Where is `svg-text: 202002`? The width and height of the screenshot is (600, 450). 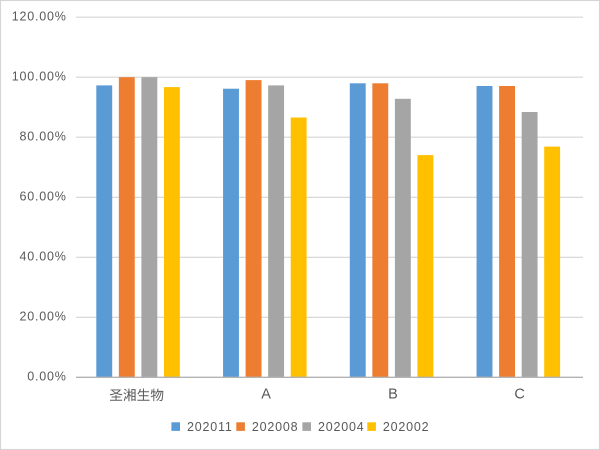
svg-text: 202002 is located at coordinates (406, 427).